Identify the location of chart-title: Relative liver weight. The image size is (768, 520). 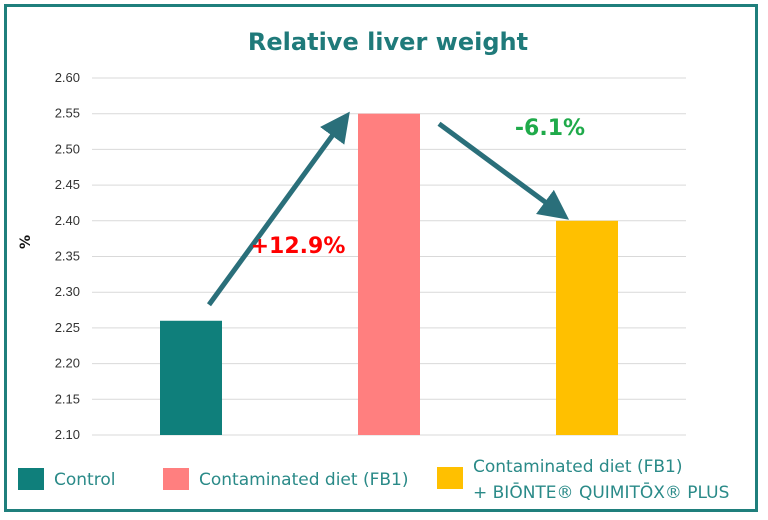
(388, 42).